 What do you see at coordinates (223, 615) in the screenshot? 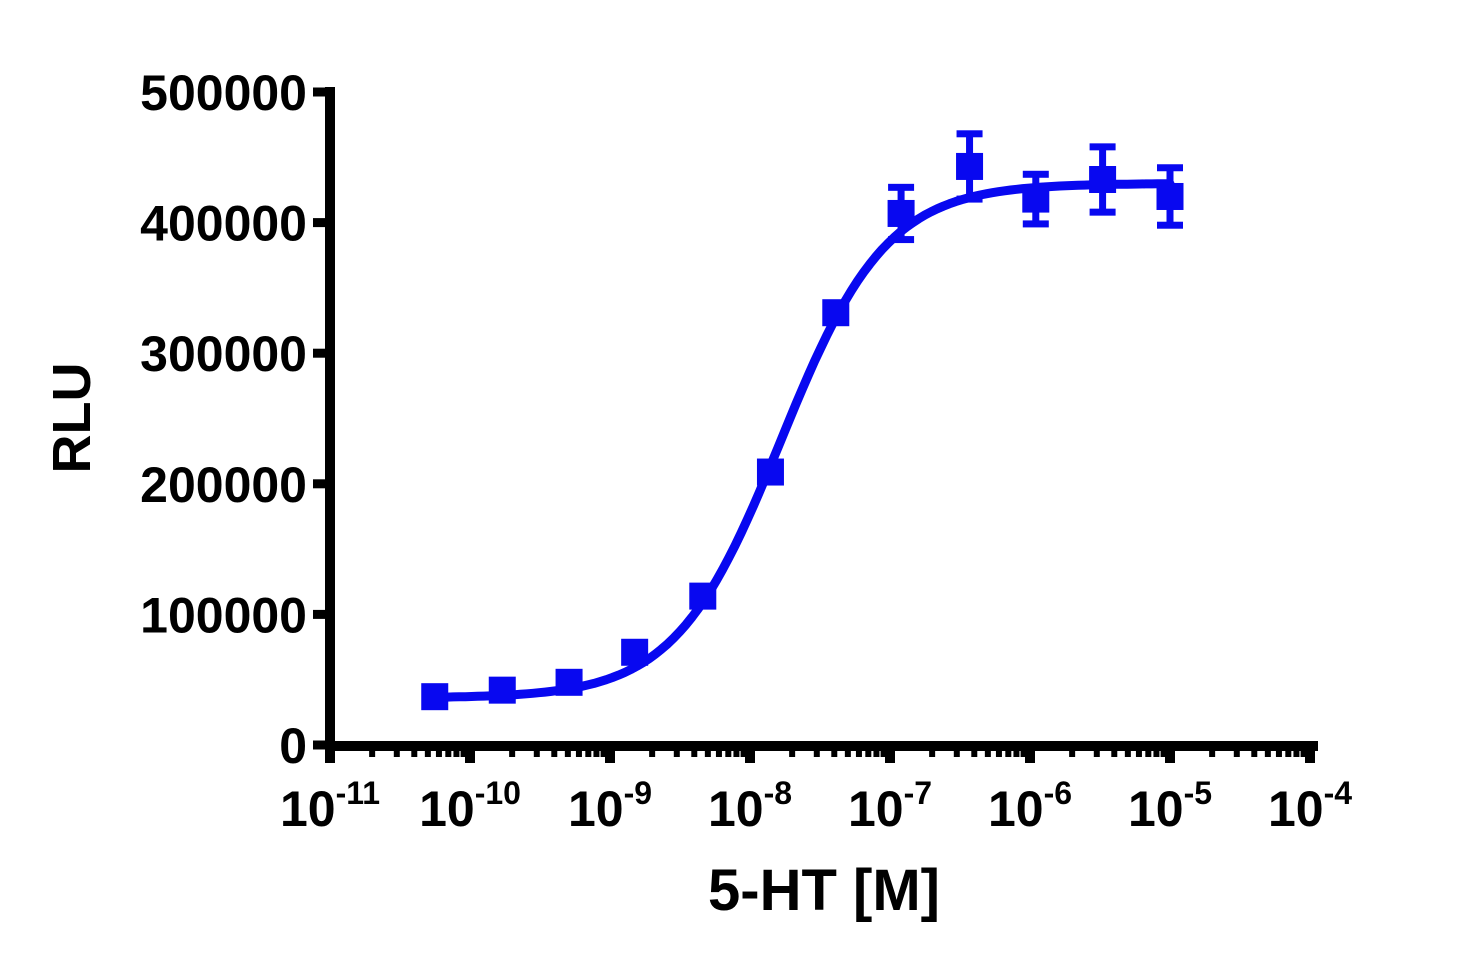
I see `y-tick-label: 100000` at bounding box center [223, 615].